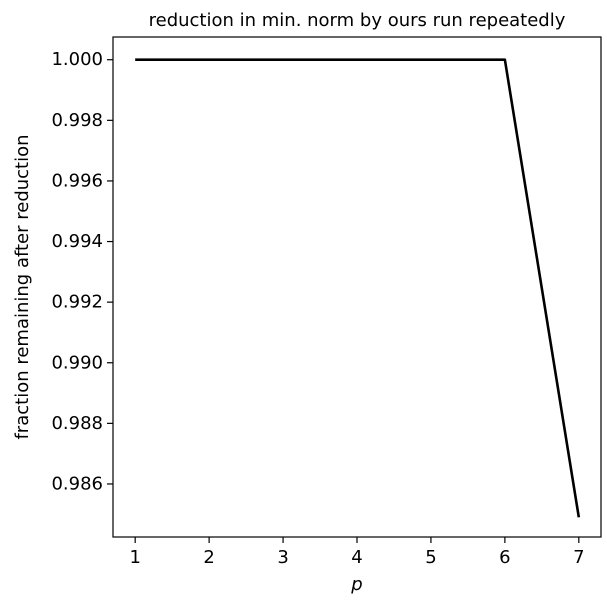  What do you see at coordinates (134, 557) in the screenshot?
I see `x-tick-label: 1` at bounding box center [134, 557].